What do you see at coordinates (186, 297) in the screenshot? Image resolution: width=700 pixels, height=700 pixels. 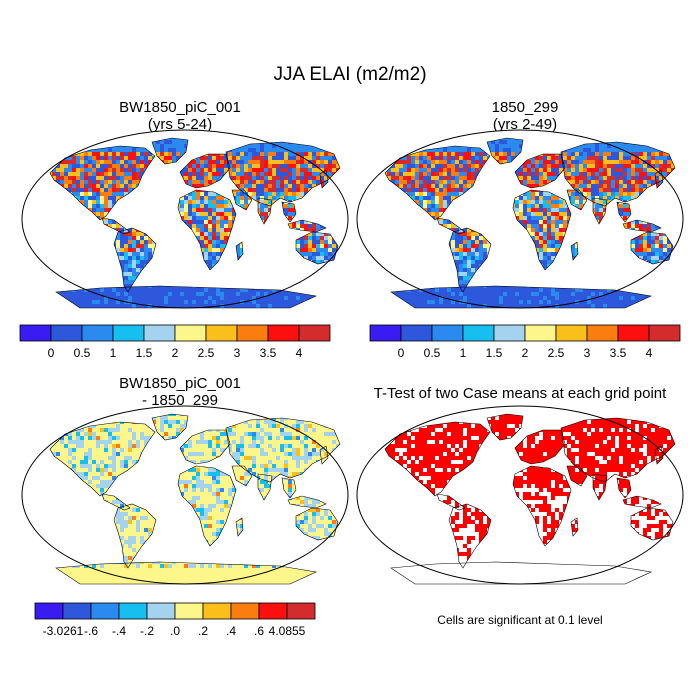 I see `coastline-antarctica` at bounding box center [186, 297].